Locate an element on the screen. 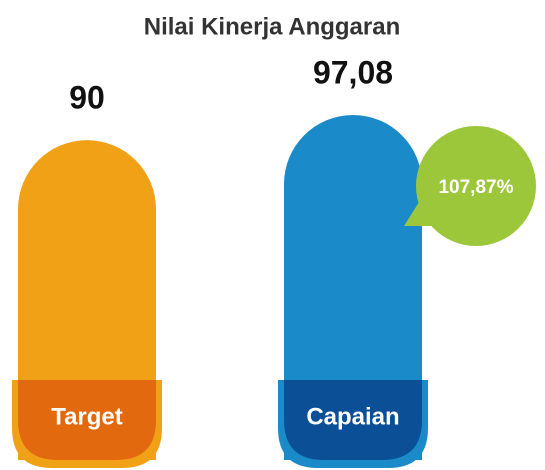  chart-title: Nilai Kinerja Anggaran is located at coordinates (272, 26).